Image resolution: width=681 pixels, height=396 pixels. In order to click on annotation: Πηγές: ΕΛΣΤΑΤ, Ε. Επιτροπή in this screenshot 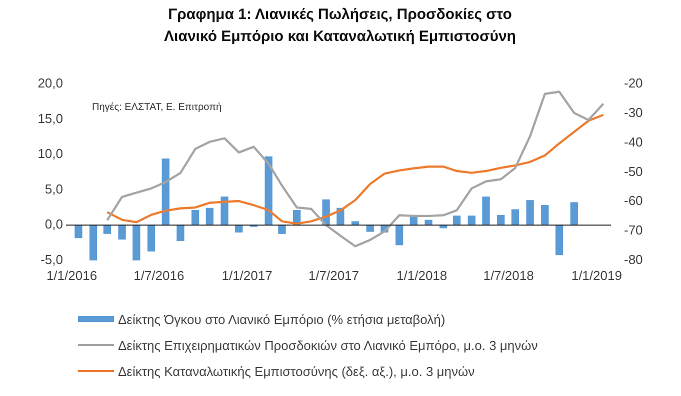, I will do `click(157, 107)`.